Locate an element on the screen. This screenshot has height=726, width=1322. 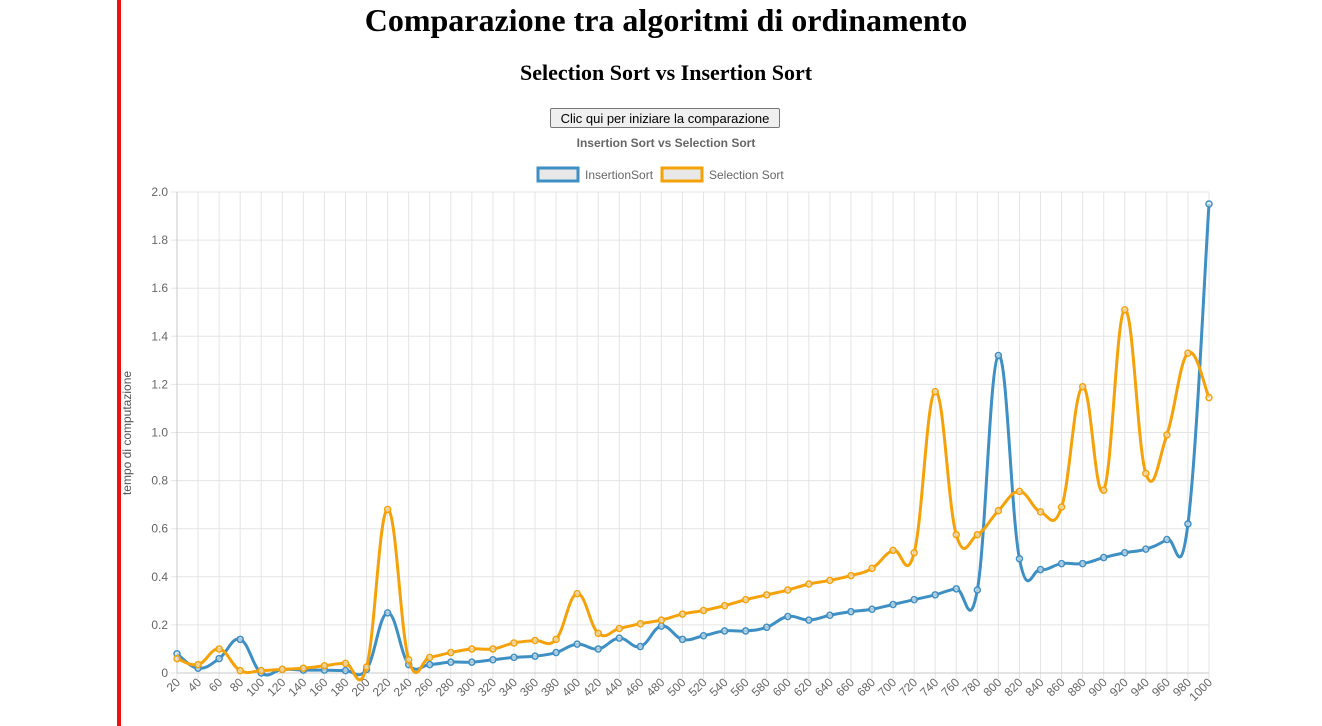
y-tick-label: 1.2 is located at coordinates (159, 384).